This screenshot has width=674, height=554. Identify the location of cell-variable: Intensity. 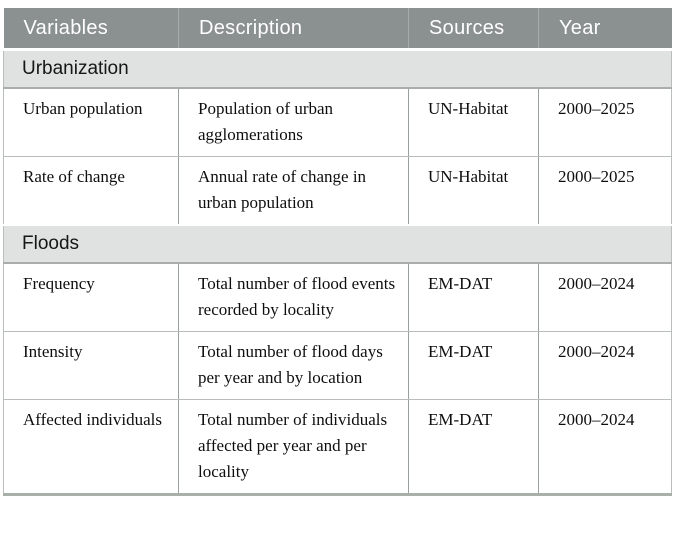
(91, 365).